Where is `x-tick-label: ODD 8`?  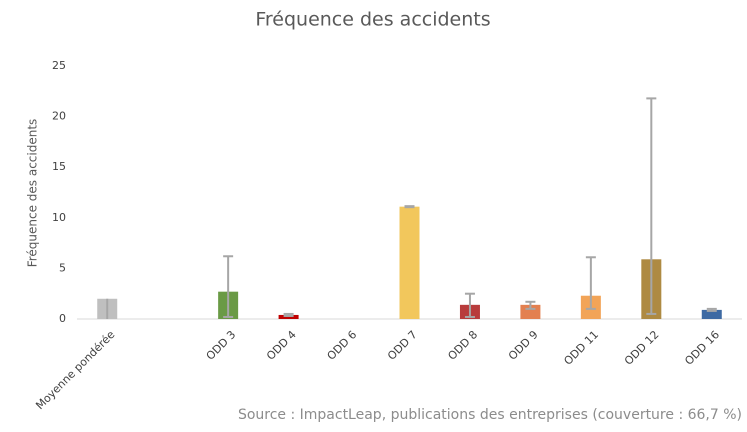
x-tick-label: ODD 8 is located at coordinates (462, 345).